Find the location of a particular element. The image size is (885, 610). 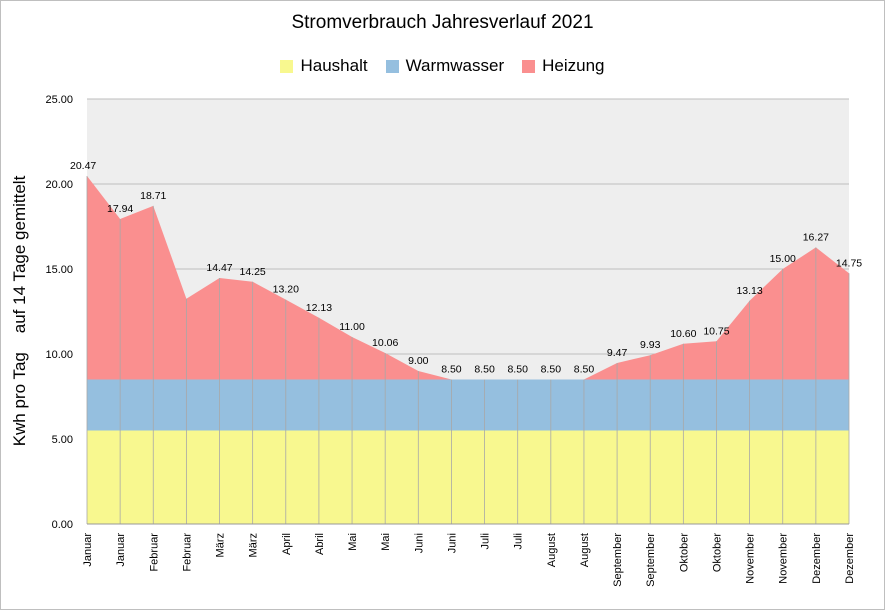

area-haushalt is located at coordinates (468, 477).